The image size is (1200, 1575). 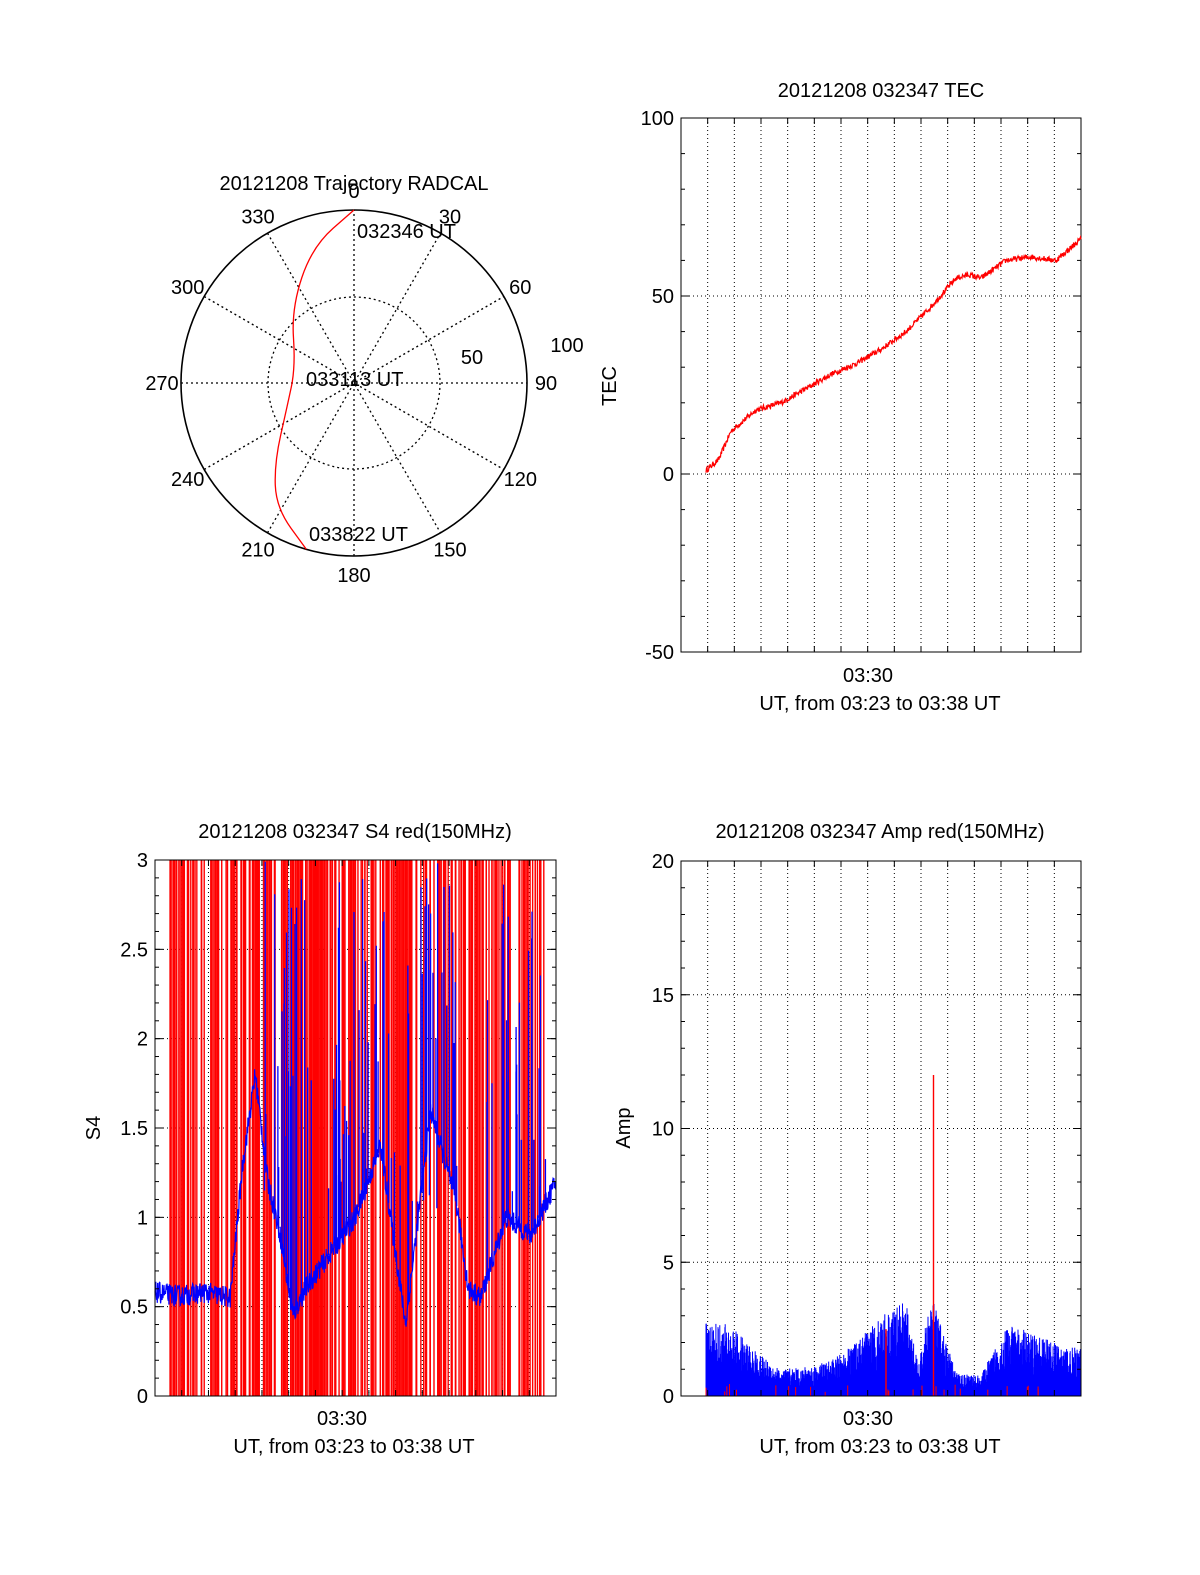 I want to click on polar-azimuth-label: 120, so click(x=520, y=480).